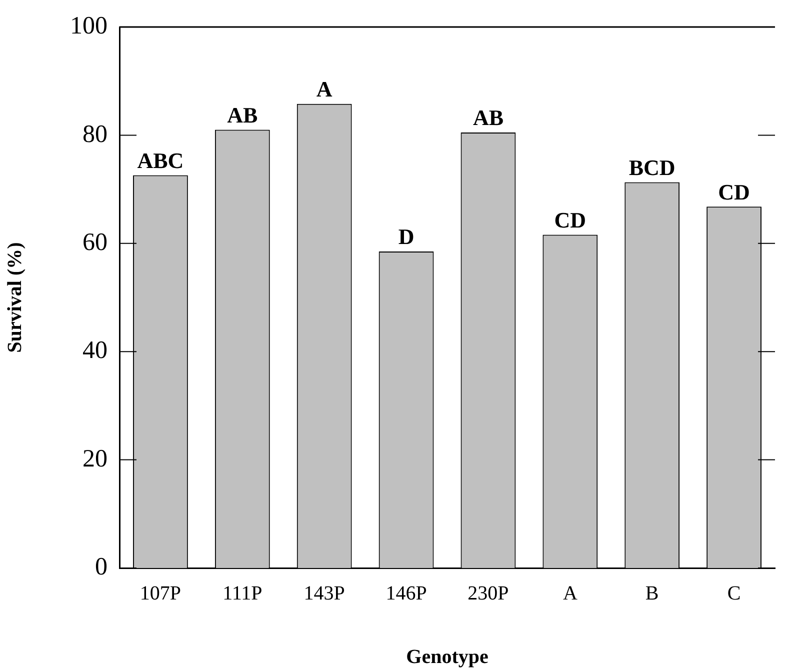 The image size is (790, 670). What do you see at coordinates (95, 134) in the screenshot?
I see `y-tick-label: 80` at bounding box center [95, 134].